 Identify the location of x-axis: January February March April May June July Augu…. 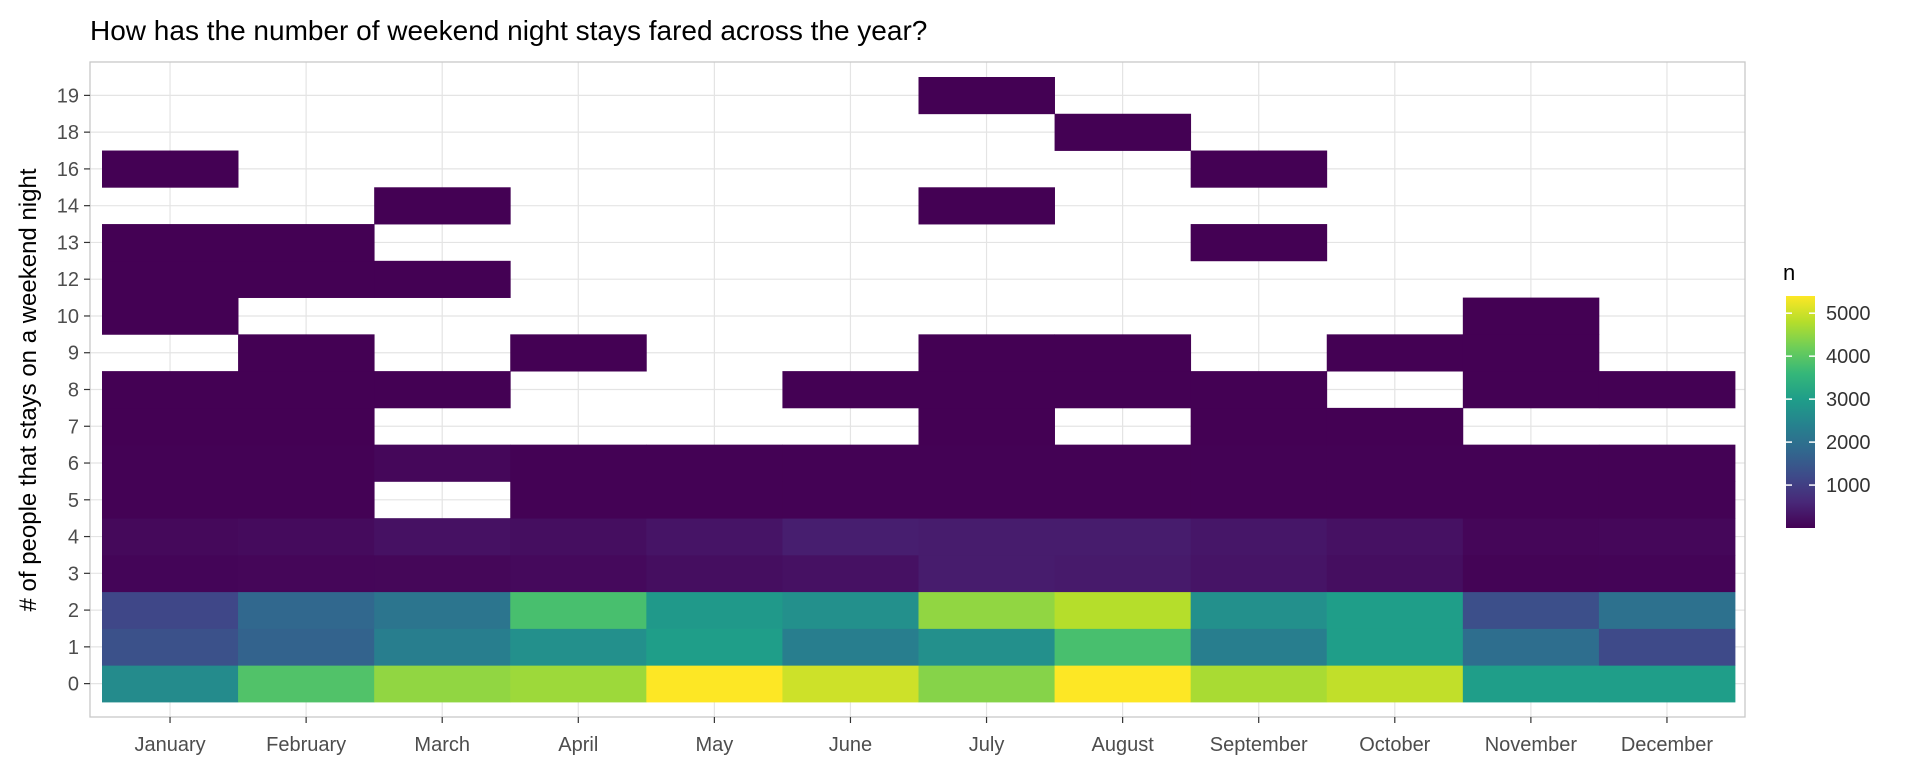
(923, 736).